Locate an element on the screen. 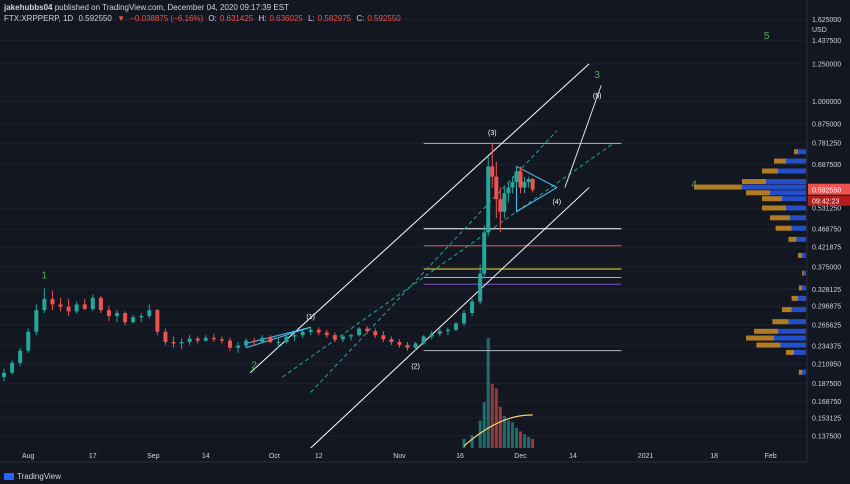  price-tick-label: 0.210950 is located at coordinates (826, 364).